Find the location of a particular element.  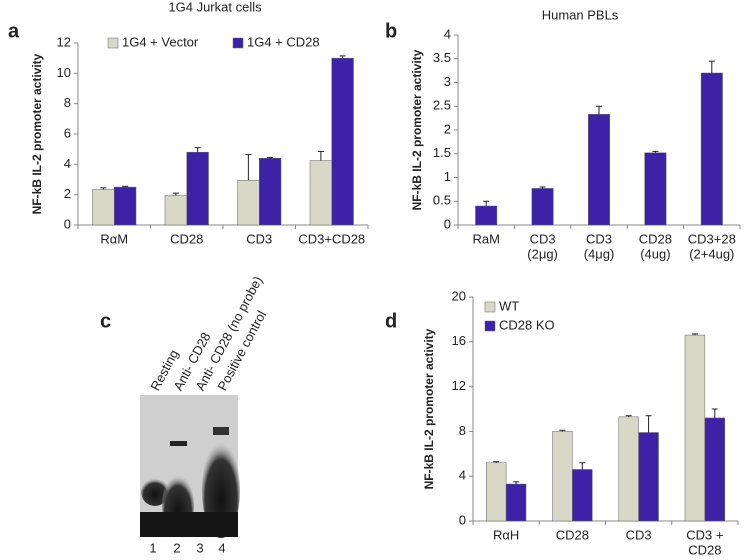

legend-label: CD28 KO is located at coordinates (527, 324).